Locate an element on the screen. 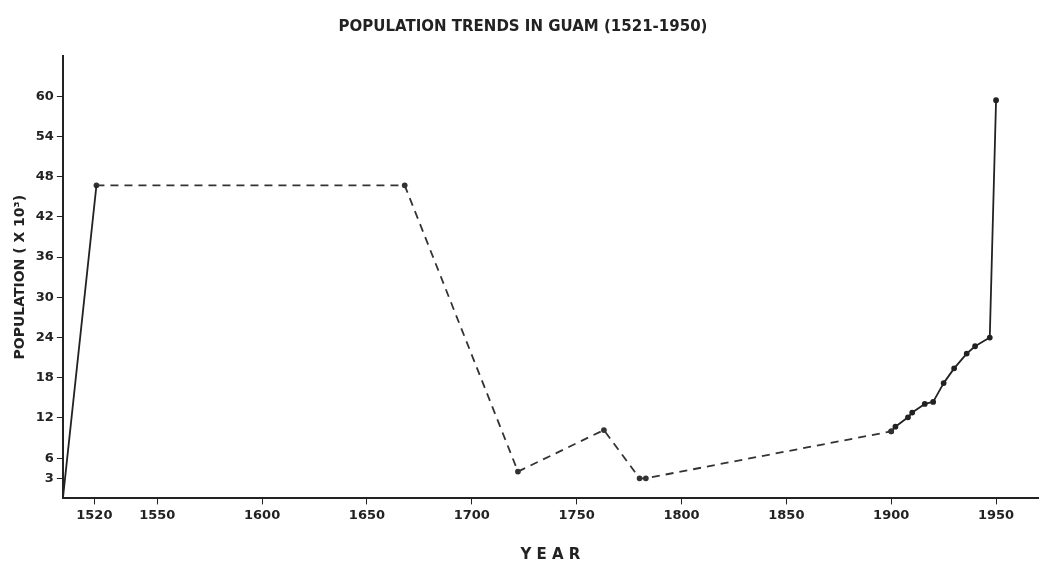  y-tick-label: 24 is located at coordinates (44, 336).